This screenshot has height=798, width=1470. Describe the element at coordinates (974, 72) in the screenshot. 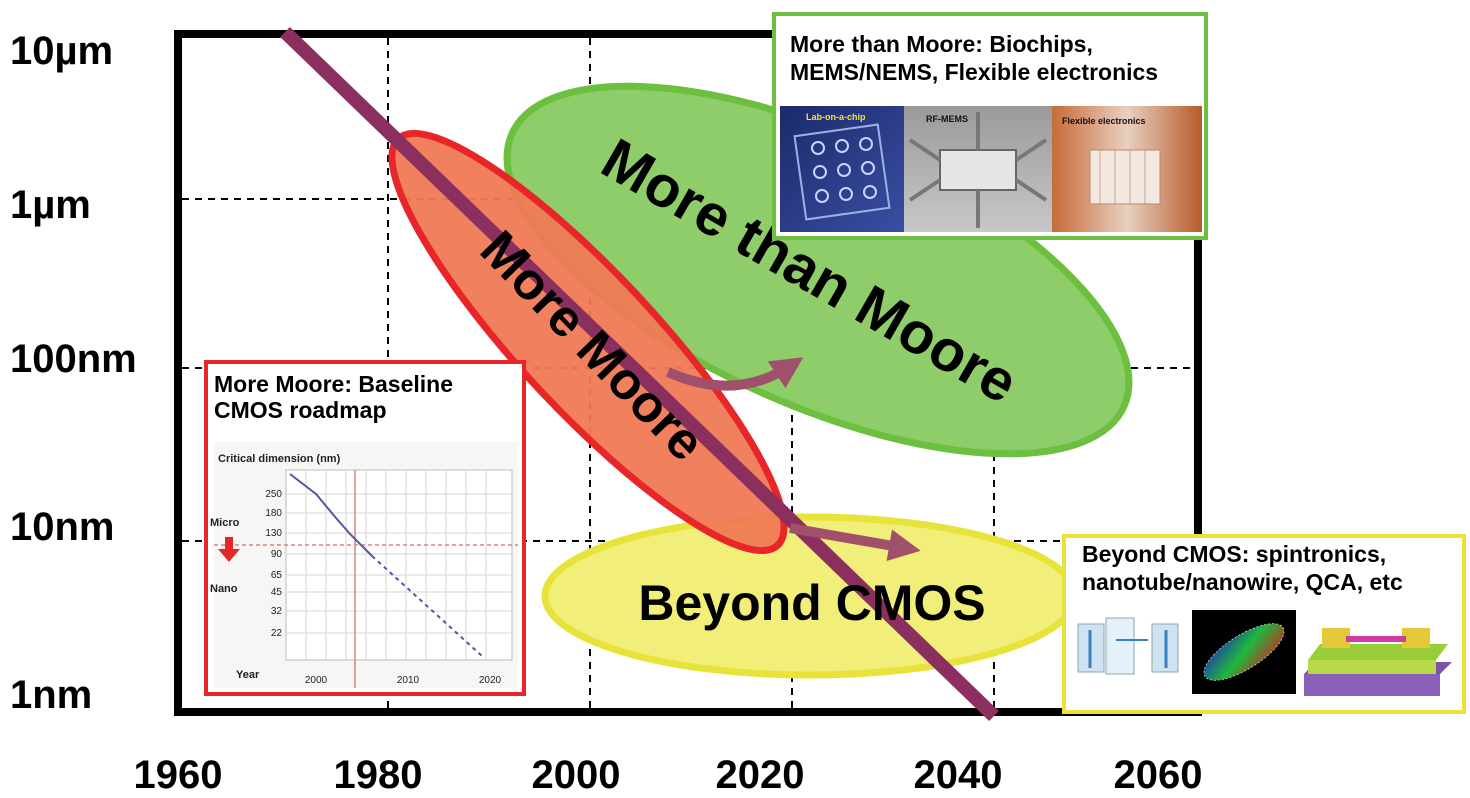

I see `mtm-box-title-2: MEMS/NEMS, Flexible electronics` at that location.